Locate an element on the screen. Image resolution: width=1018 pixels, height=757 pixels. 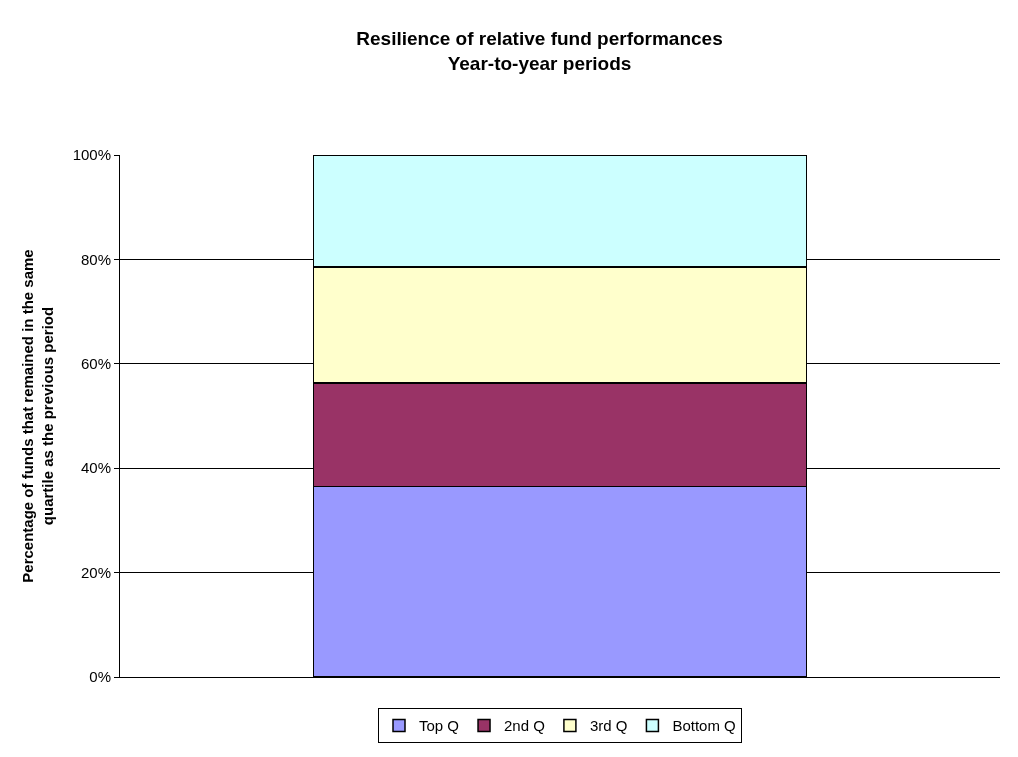
y-tick-label: 0% is located at coordinates (100, 677).